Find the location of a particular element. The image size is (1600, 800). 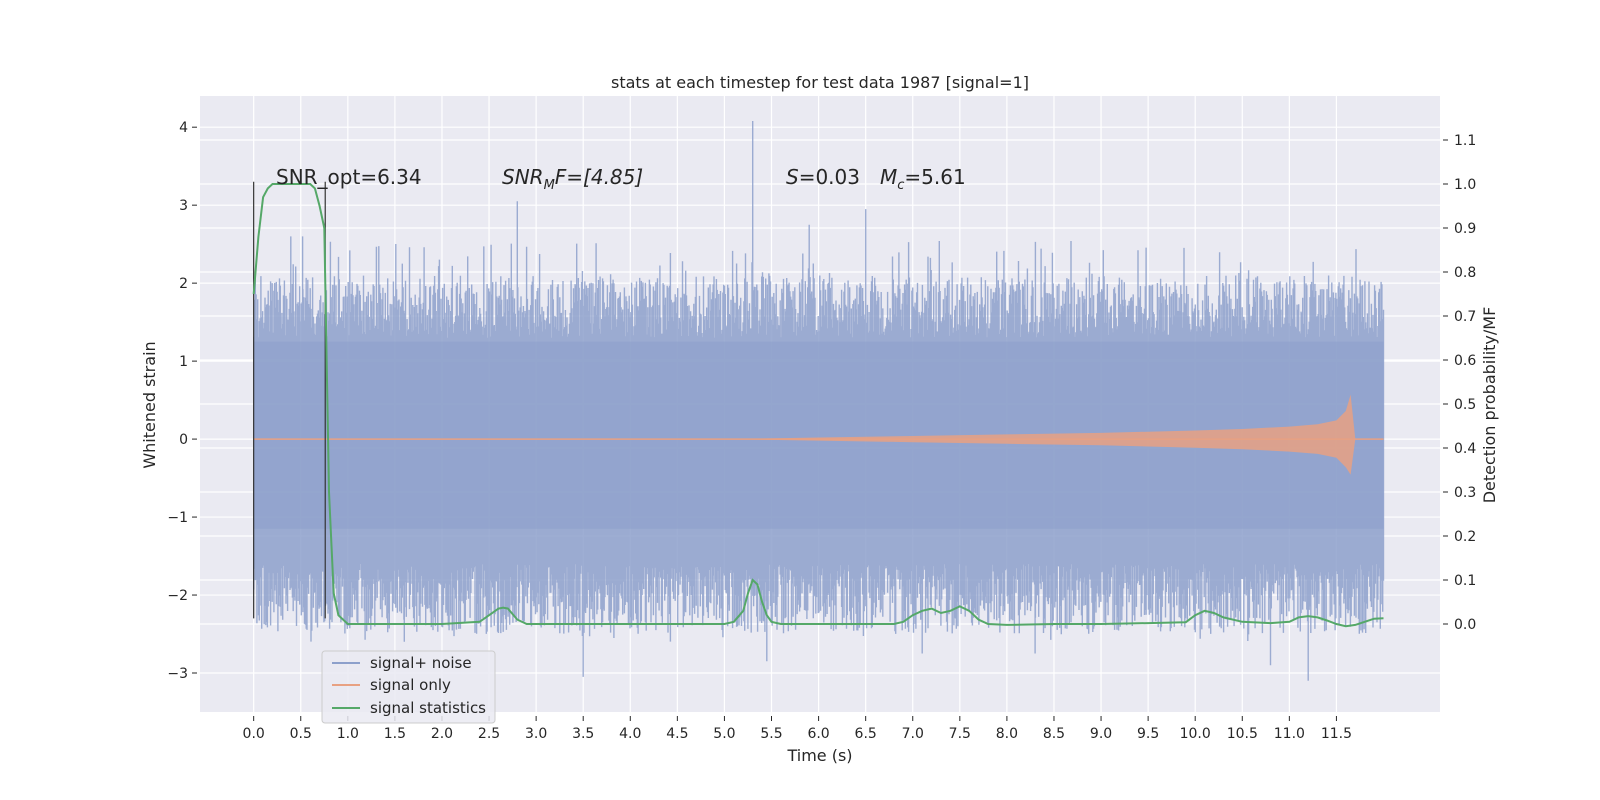

y-axis-label-right: Detection probability/MF is located at coordinates (1489, 405).